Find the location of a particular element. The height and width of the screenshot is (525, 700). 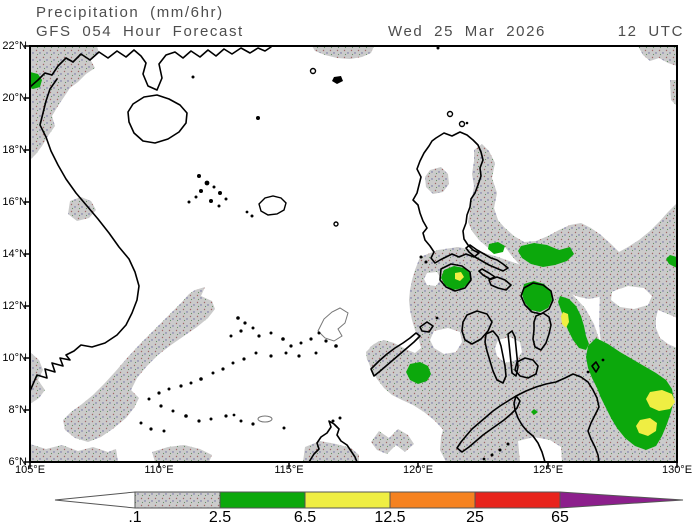

colorbar-segment-red is located at coordinates (517, 500).